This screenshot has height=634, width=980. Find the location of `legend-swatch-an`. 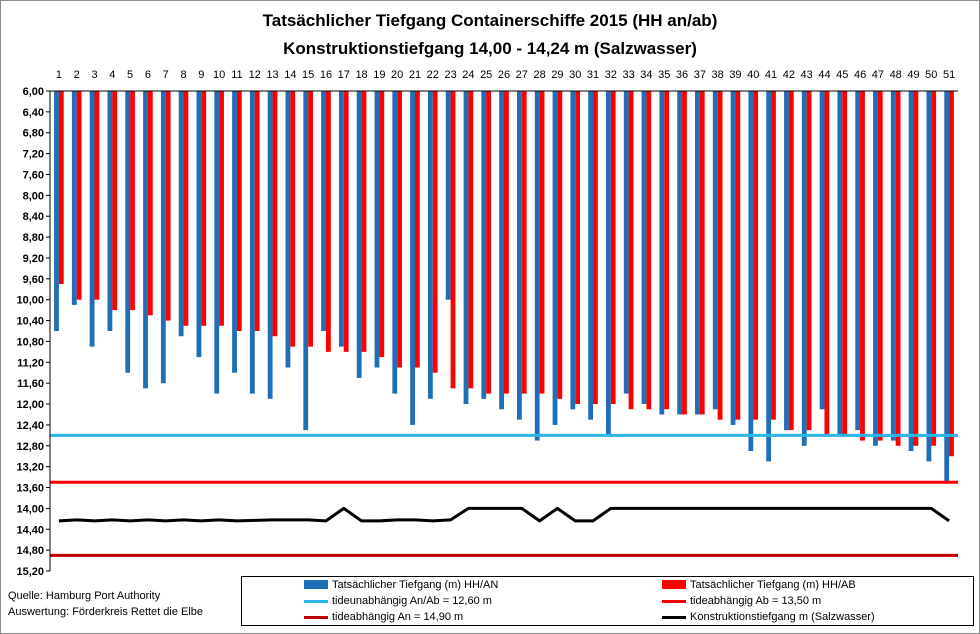

legend-swatch-an is located at coordinates (316, 584).